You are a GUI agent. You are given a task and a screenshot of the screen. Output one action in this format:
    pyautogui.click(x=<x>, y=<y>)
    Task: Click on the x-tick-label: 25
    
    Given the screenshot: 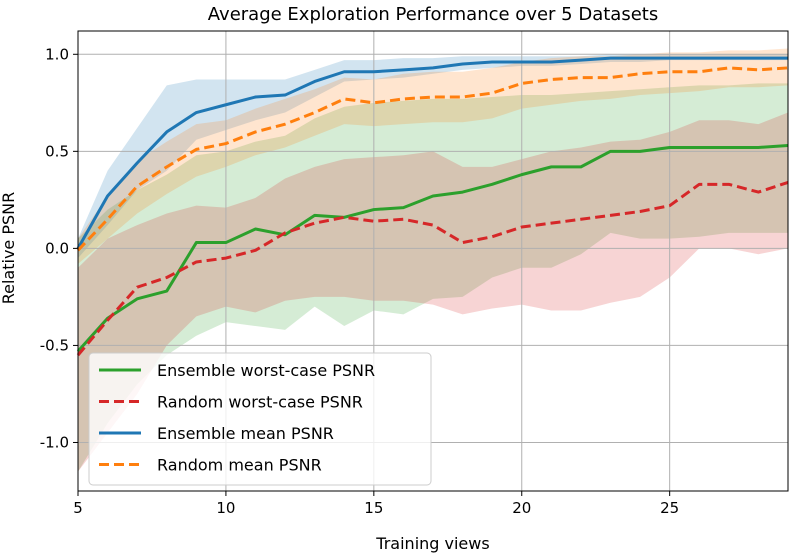 What is the action you would take?
    pyautogui.click(x=669, y=508)
    